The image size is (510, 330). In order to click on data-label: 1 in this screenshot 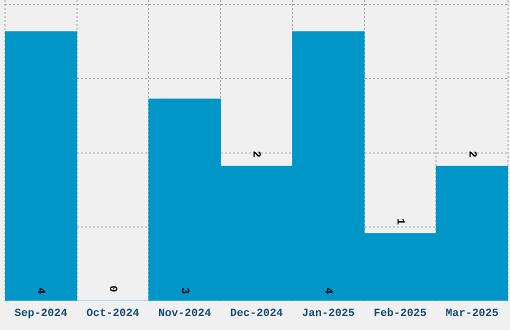, I will do `click(399, 222)`.